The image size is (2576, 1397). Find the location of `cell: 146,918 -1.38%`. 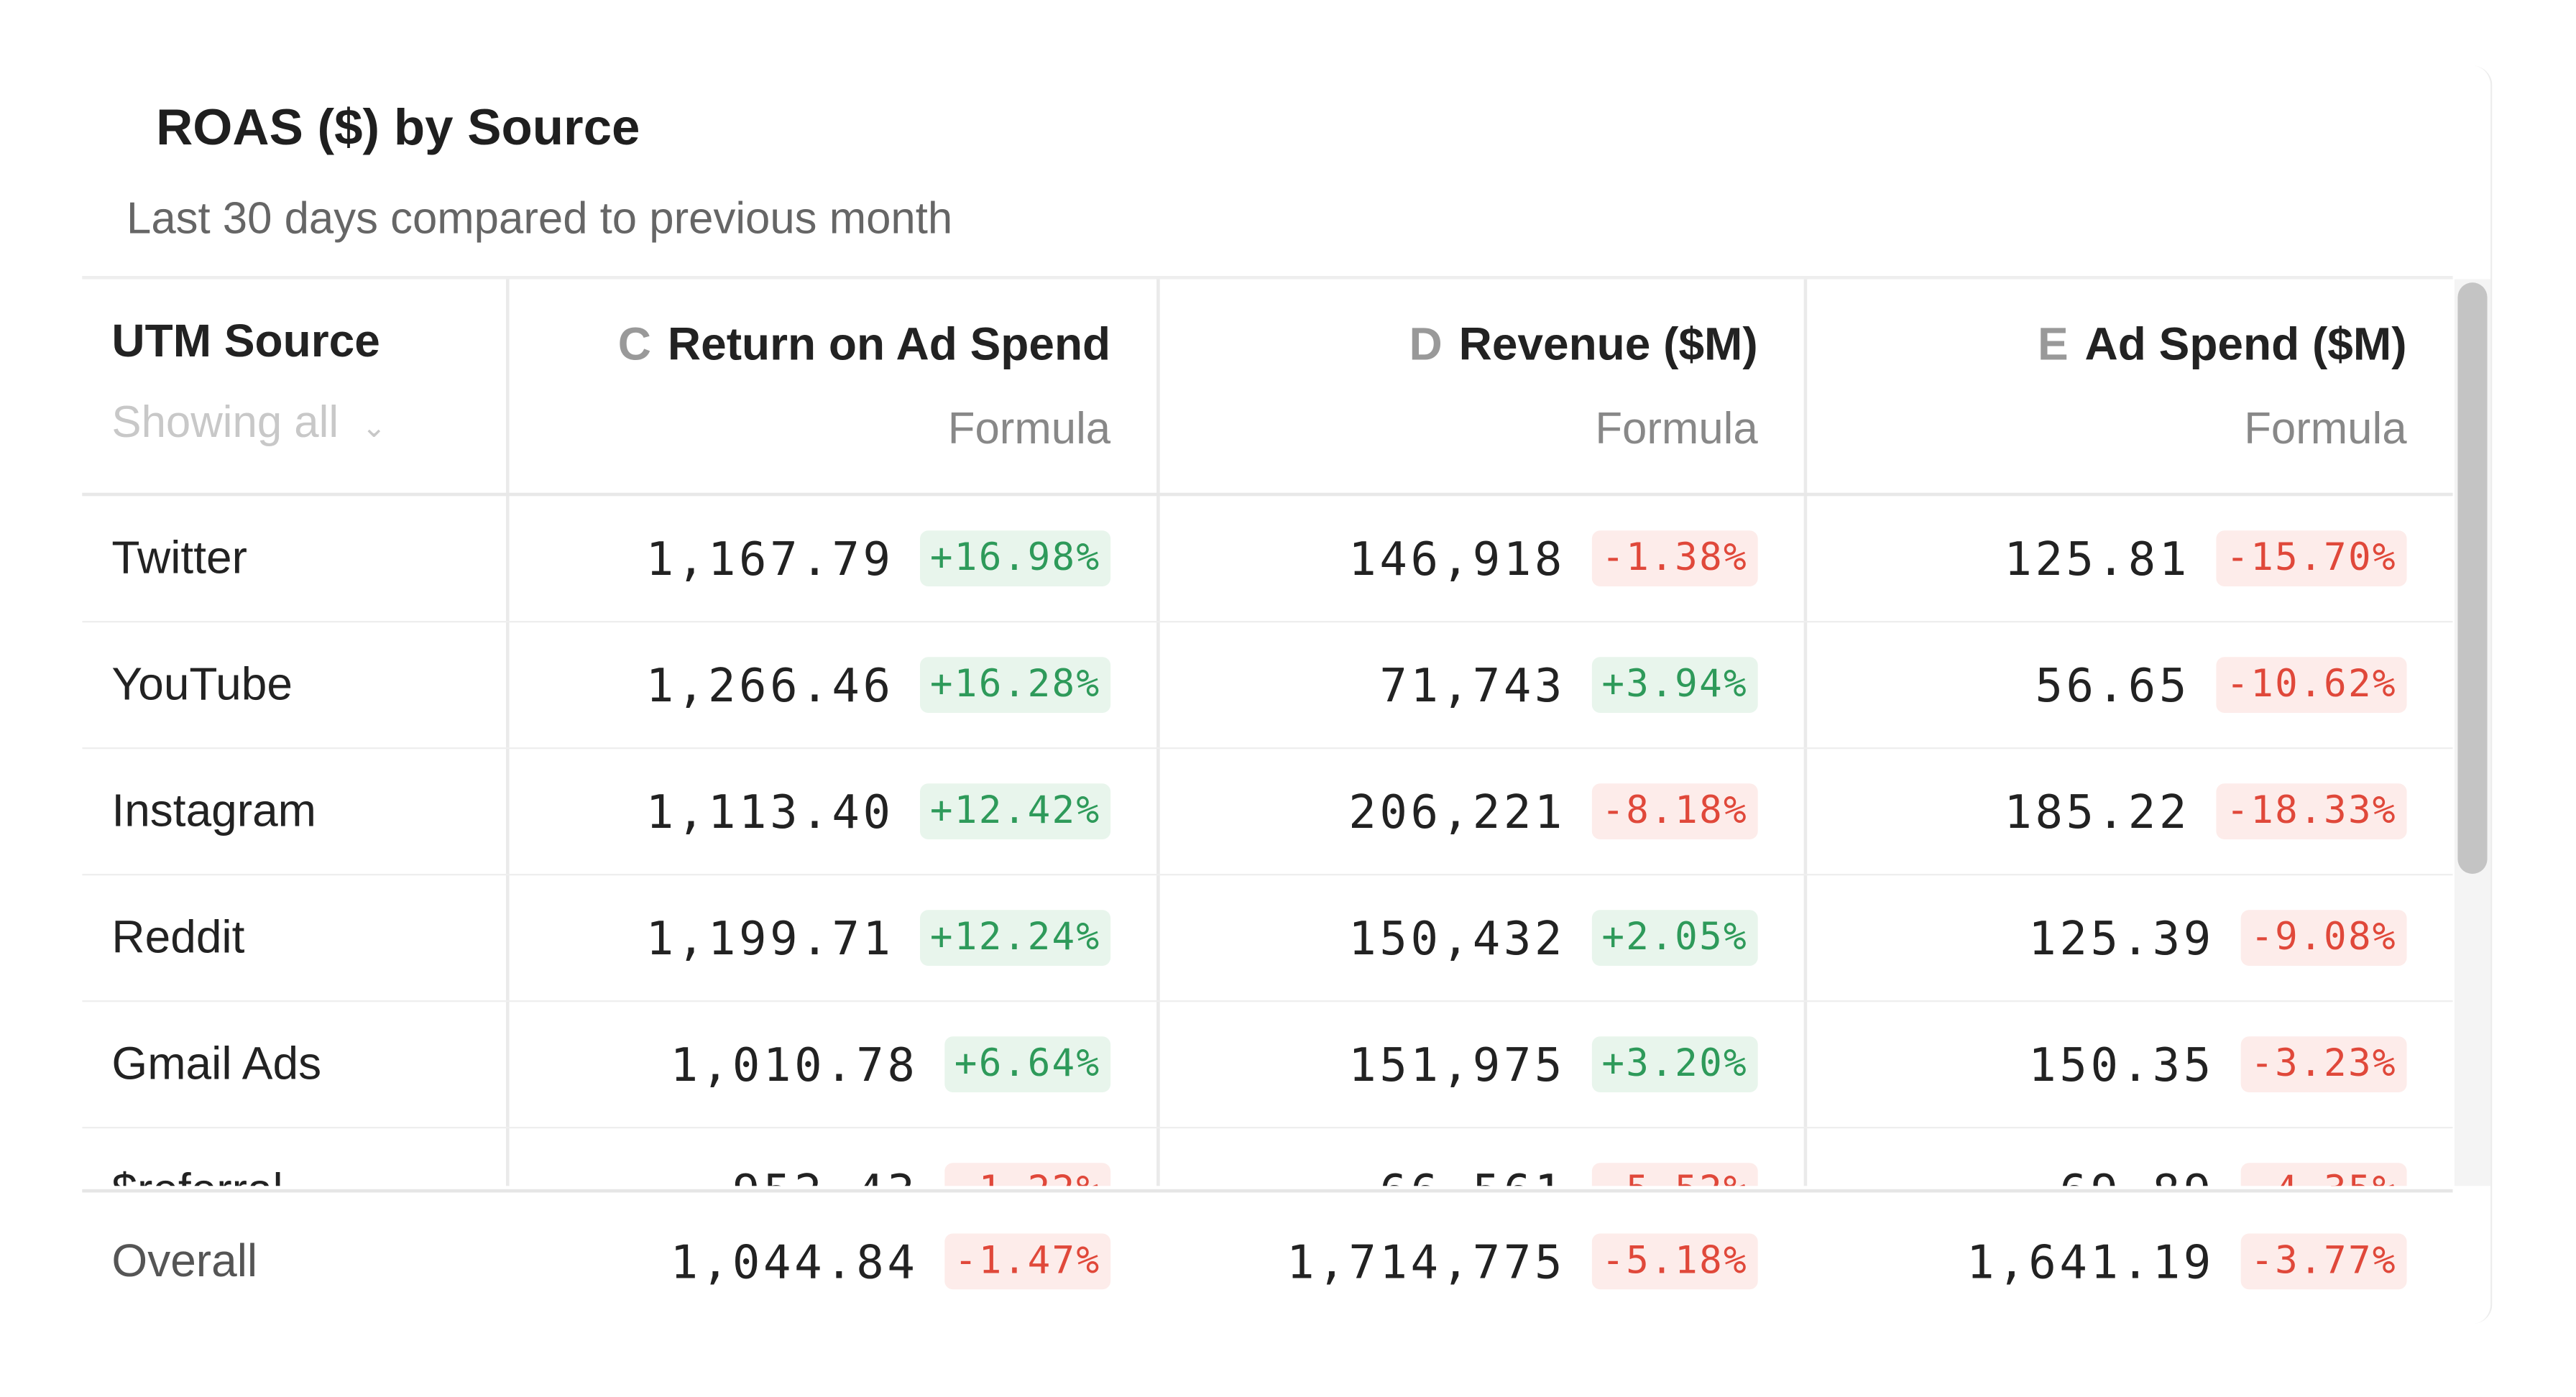

cell: 146,918 -1.38% is located at coordinates (1480, 558).